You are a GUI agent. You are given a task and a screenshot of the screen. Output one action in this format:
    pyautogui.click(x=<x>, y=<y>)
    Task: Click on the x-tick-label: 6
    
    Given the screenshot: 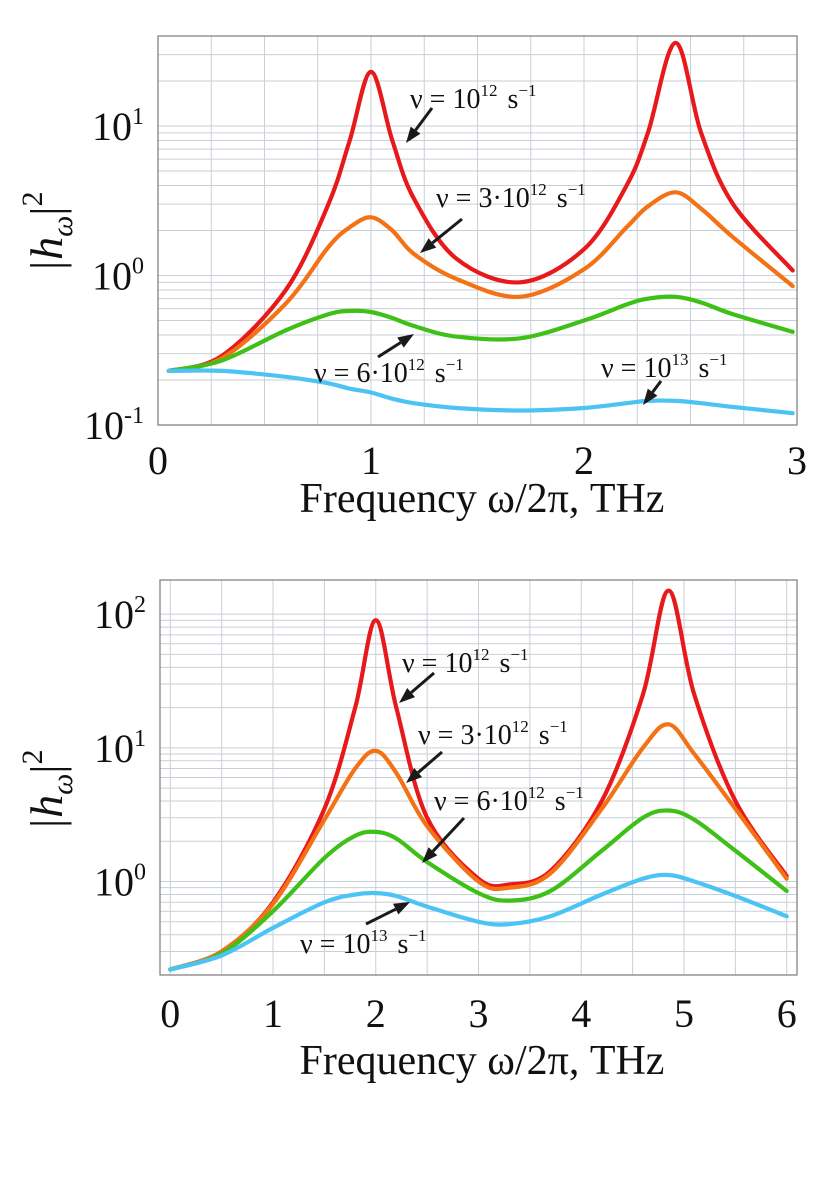 What is the action you would take?
    pyautogui.click(x=787, y=1013)
    